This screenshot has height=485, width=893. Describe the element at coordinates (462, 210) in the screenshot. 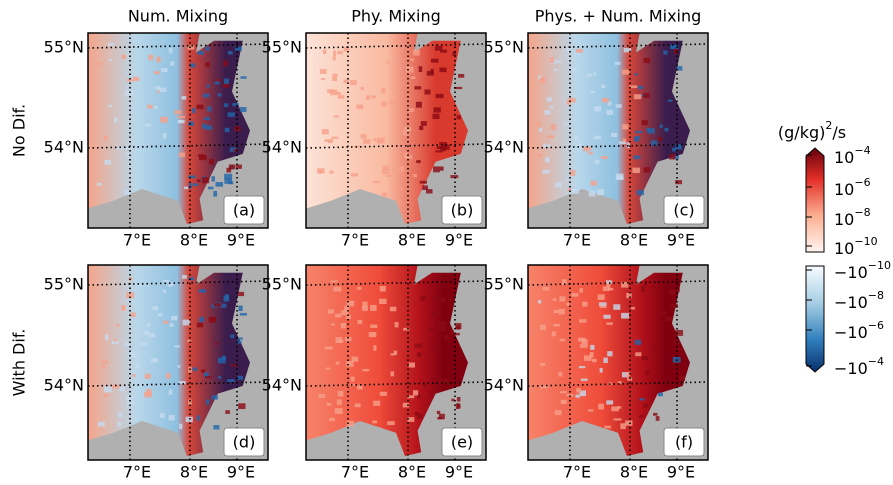

I see `panel-label-box` at that location.